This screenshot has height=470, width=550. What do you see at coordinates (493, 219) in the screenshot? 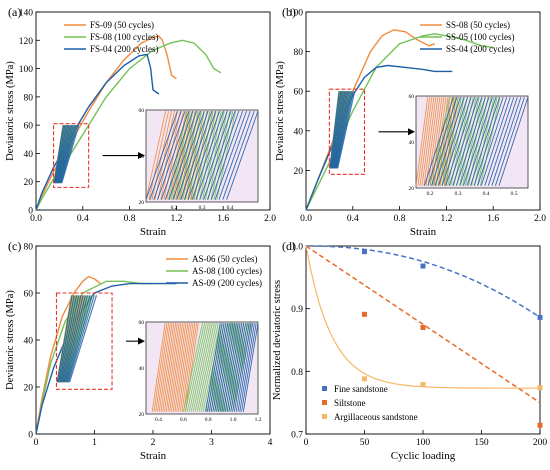
I see `x-tick-label: 1.6` at bounding box center [493, 219].